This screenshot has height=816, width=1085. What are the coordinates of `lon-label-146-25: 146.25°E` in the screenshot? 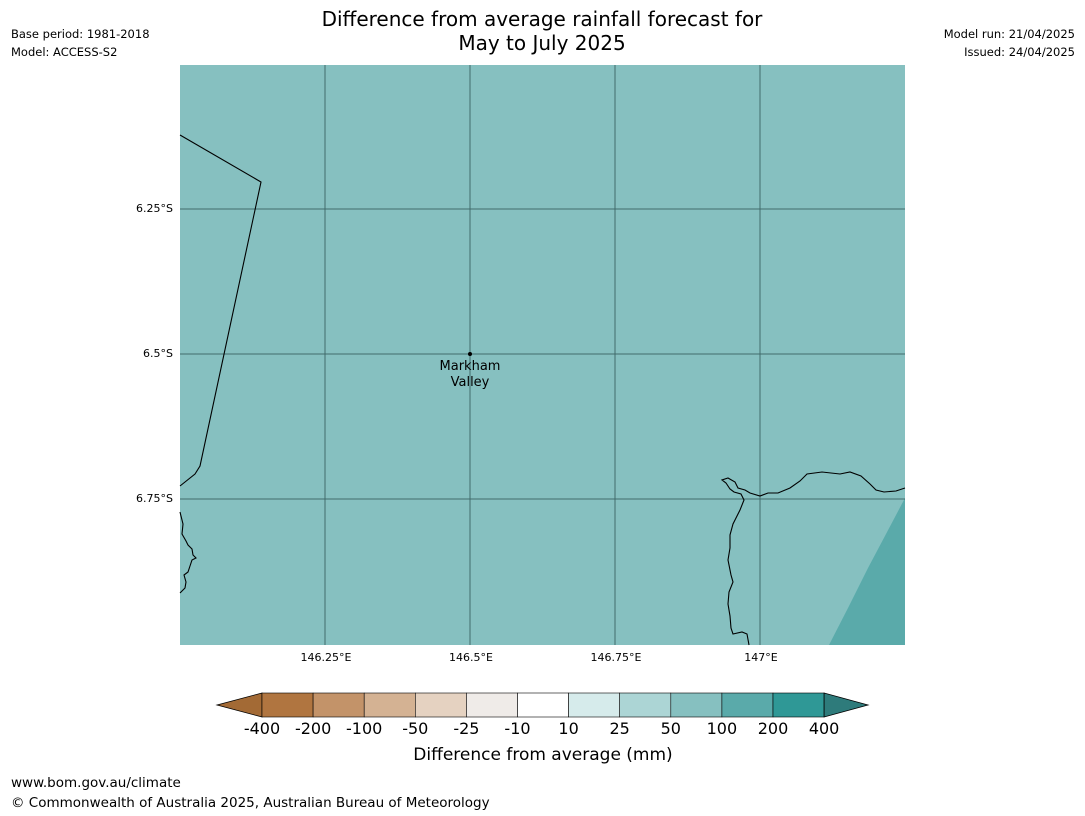 It's located at (326, 657).